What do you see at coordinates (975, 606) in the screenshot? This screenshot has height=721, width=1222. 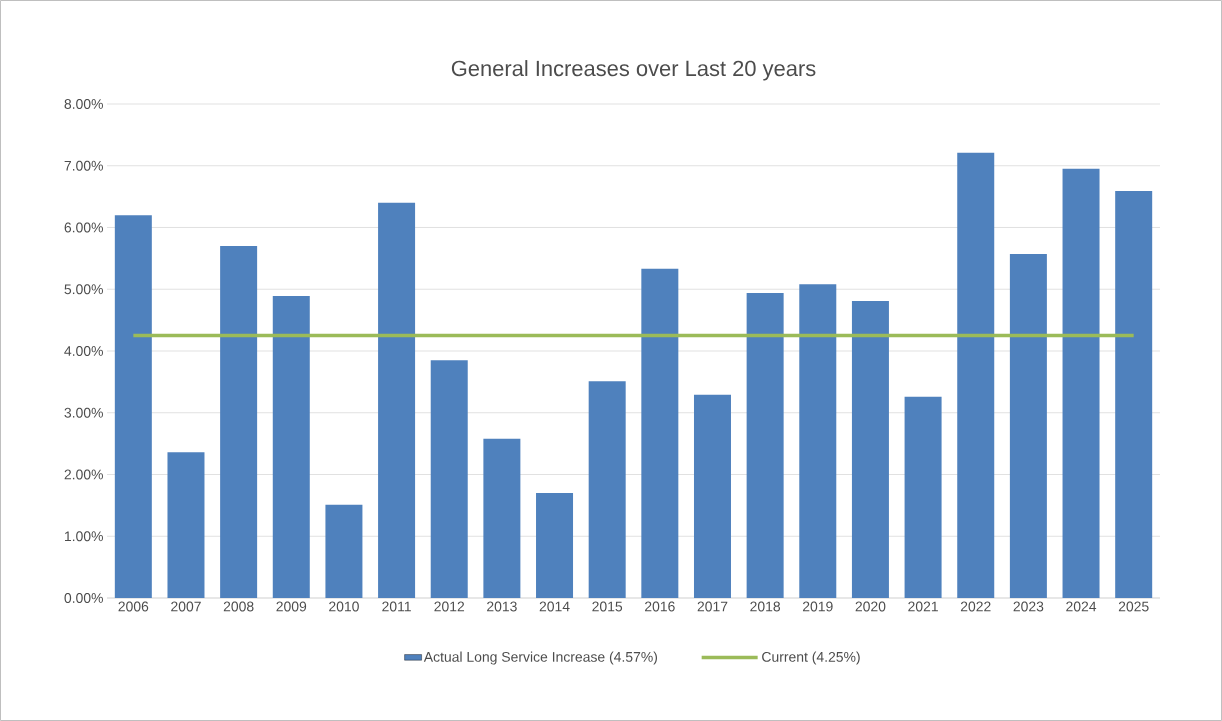 I see `x-tick-label: 2022` at bounding box center [975, 606].